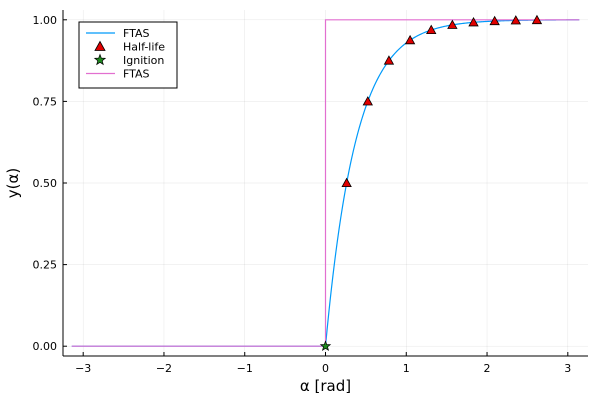  Describe the element at coordinates (45, 101) in the screenshot. I see `y-tick-label: 0.75` at that location.